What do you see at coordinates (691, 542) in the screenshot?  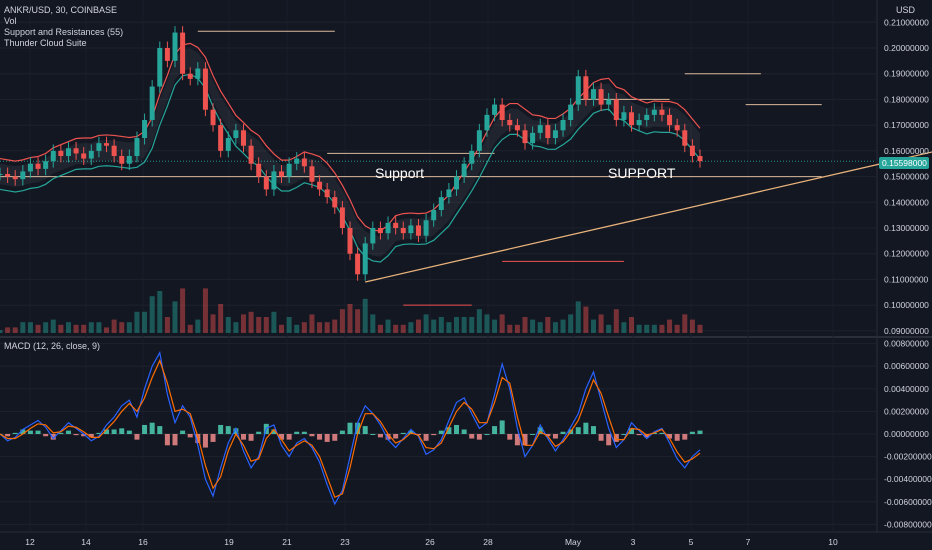 I see `time-tick-label: 5` at bounding box center [691, 542].